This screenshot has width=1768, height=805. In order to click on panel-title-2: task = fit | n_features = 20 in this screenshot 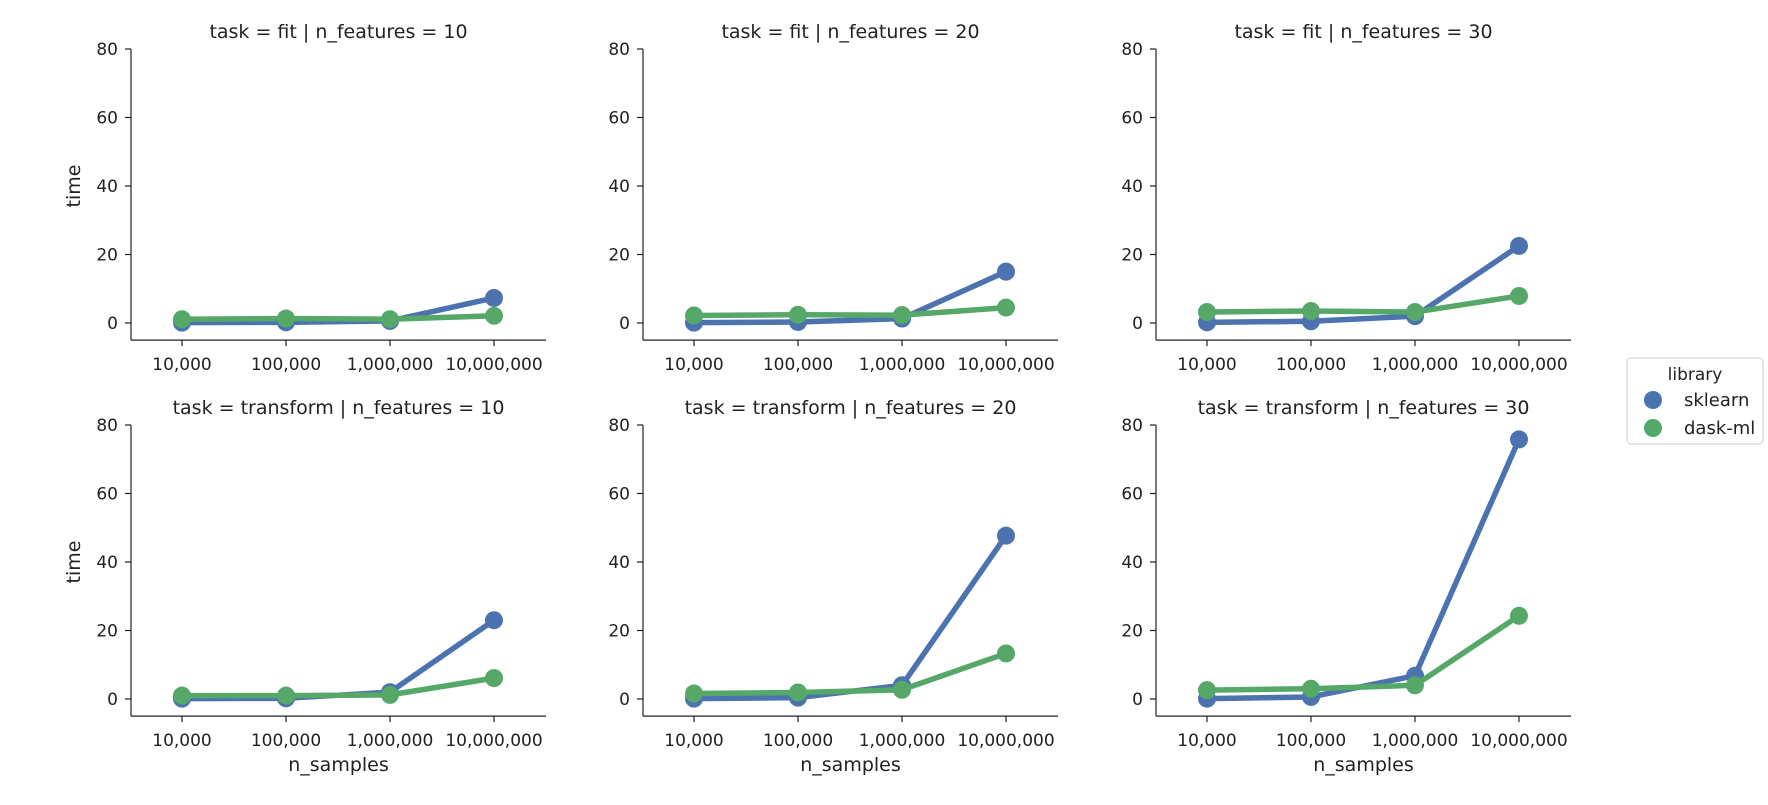, I will do `click(850, 32)`.